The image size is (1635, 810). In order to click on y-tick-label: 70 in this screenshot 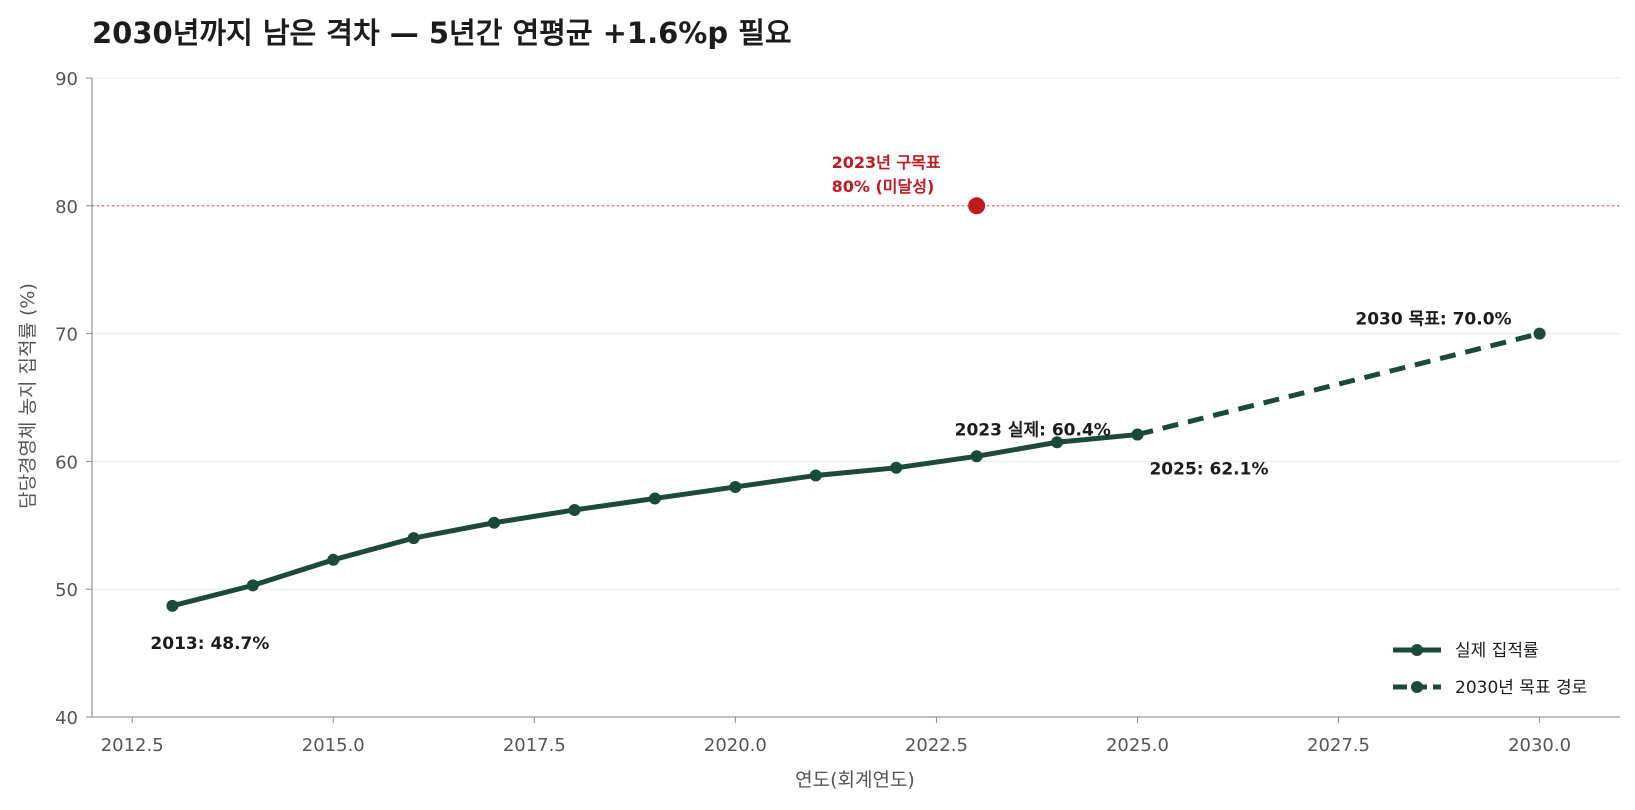, I will do `click(66, 335)`.